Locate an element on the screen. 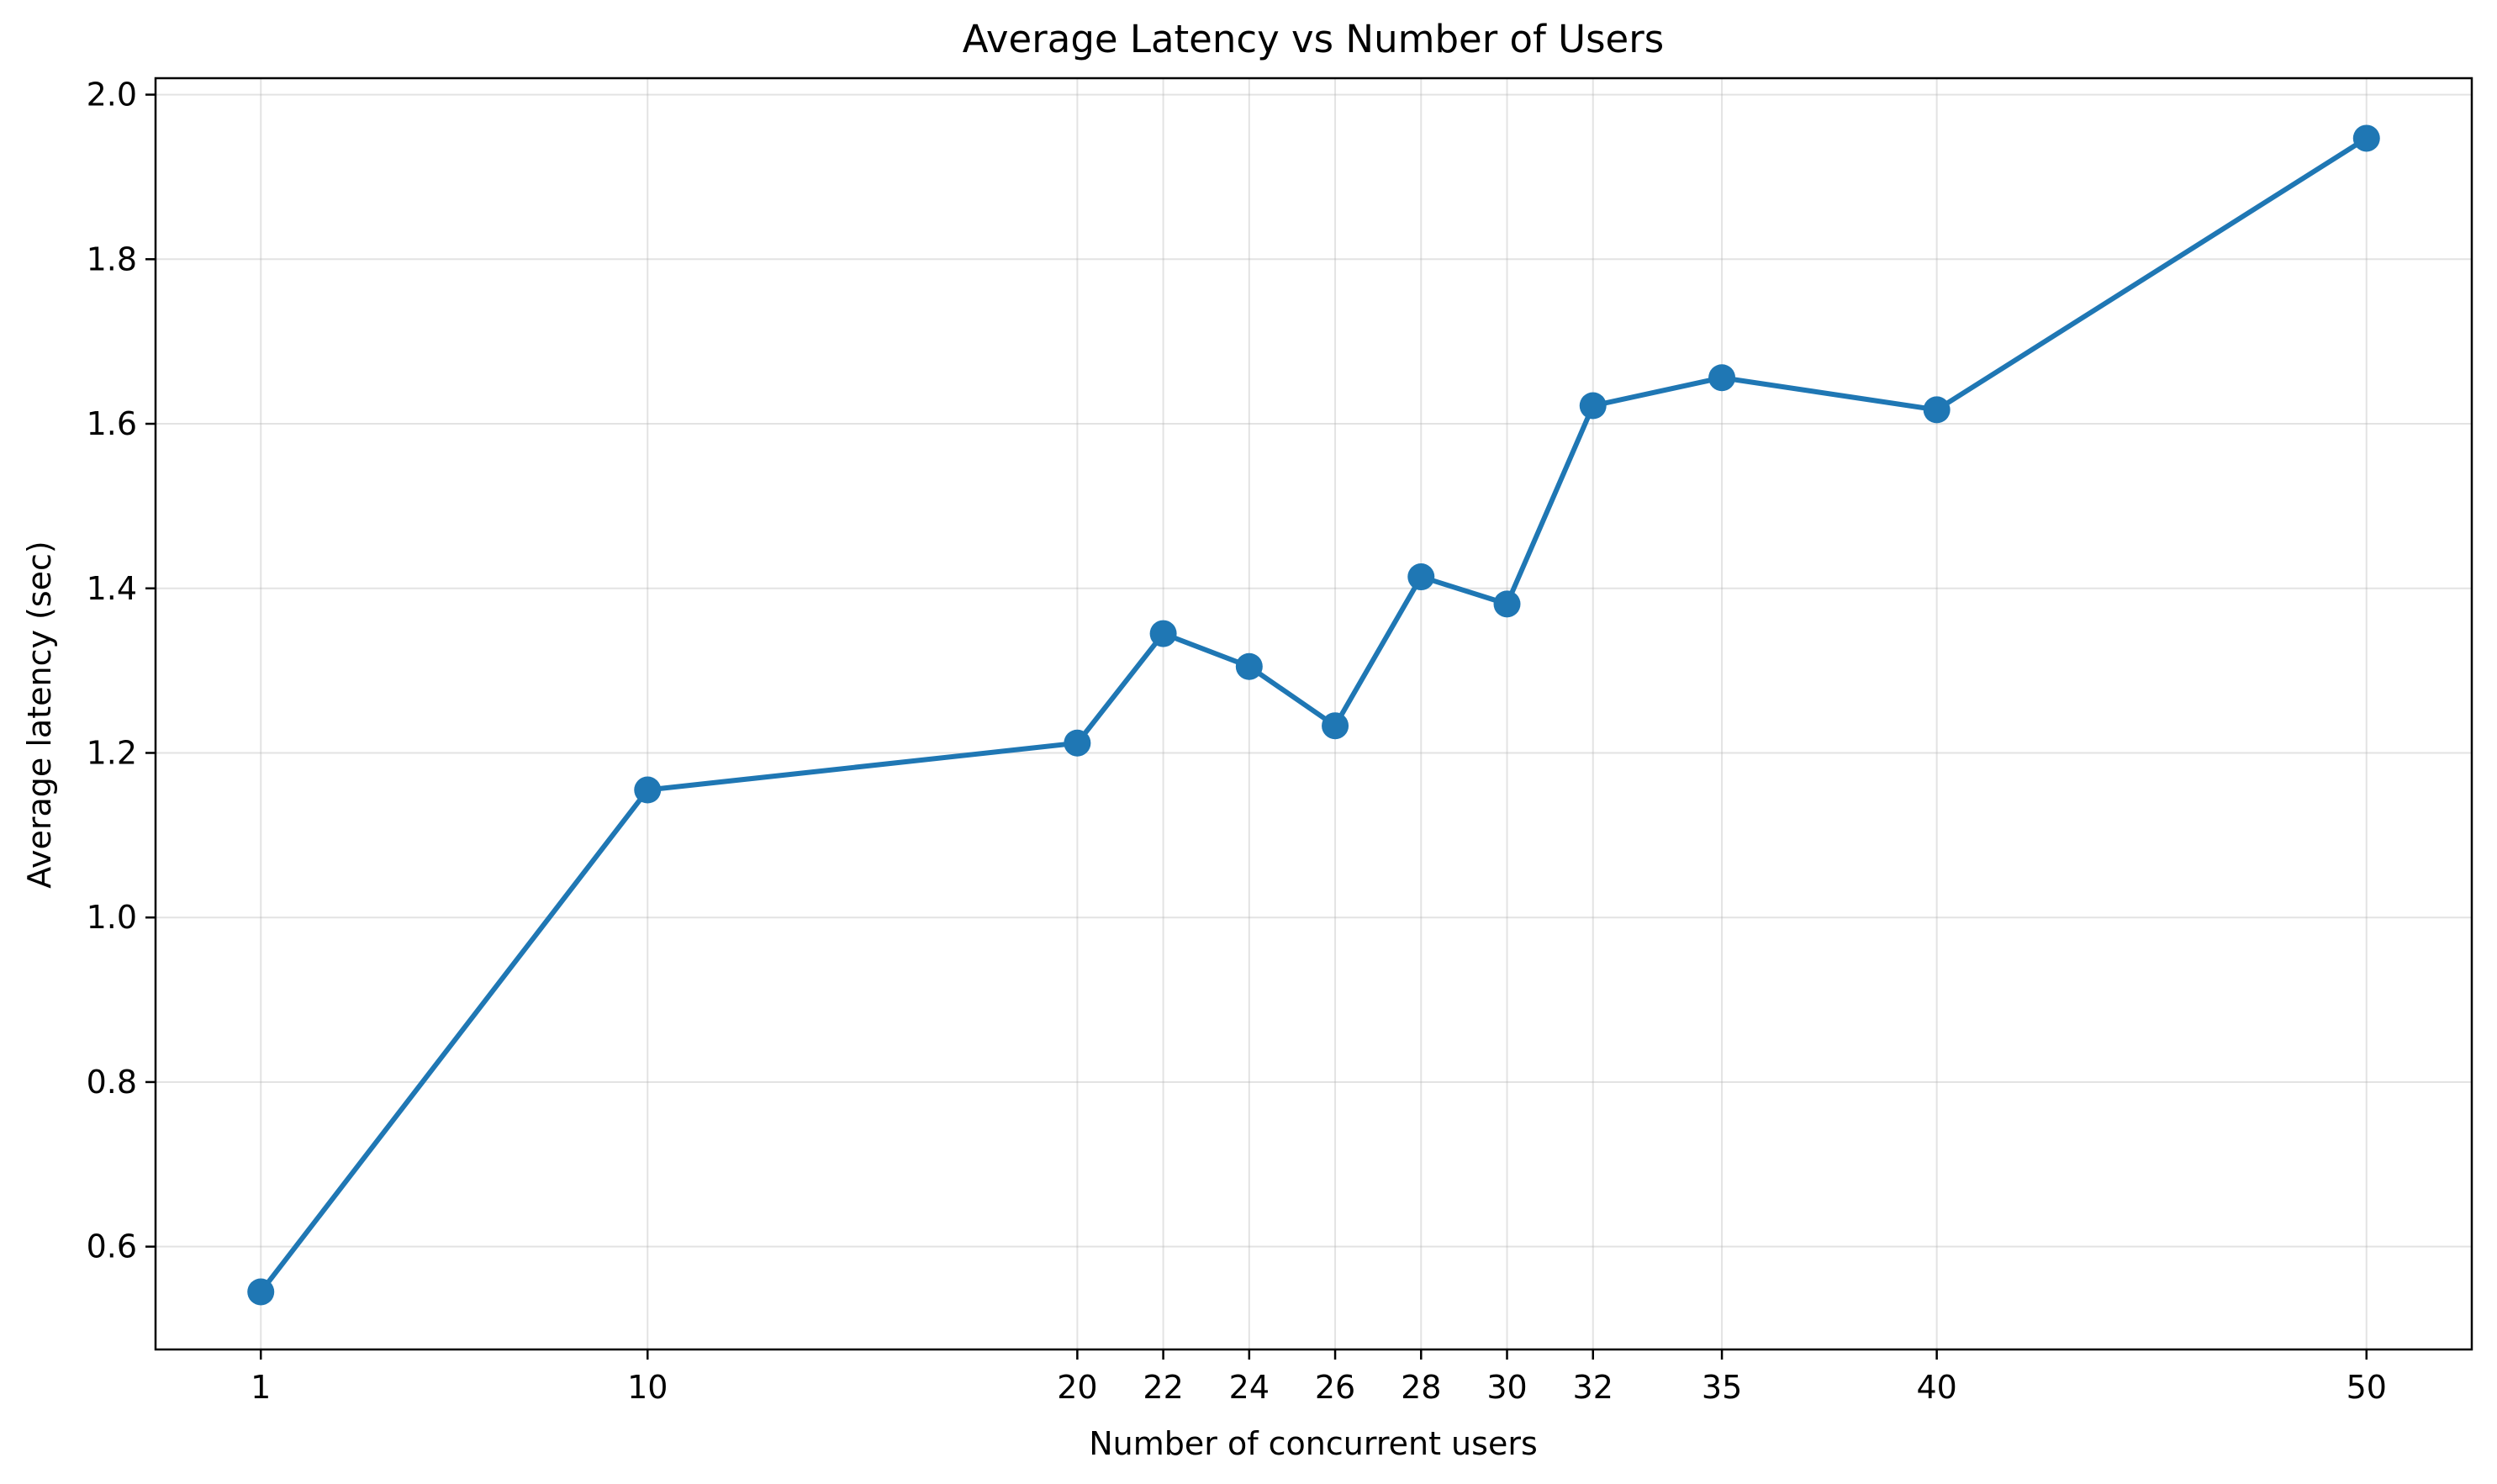  x-tick-label: 40 is located at coordinates (1936, 1387).